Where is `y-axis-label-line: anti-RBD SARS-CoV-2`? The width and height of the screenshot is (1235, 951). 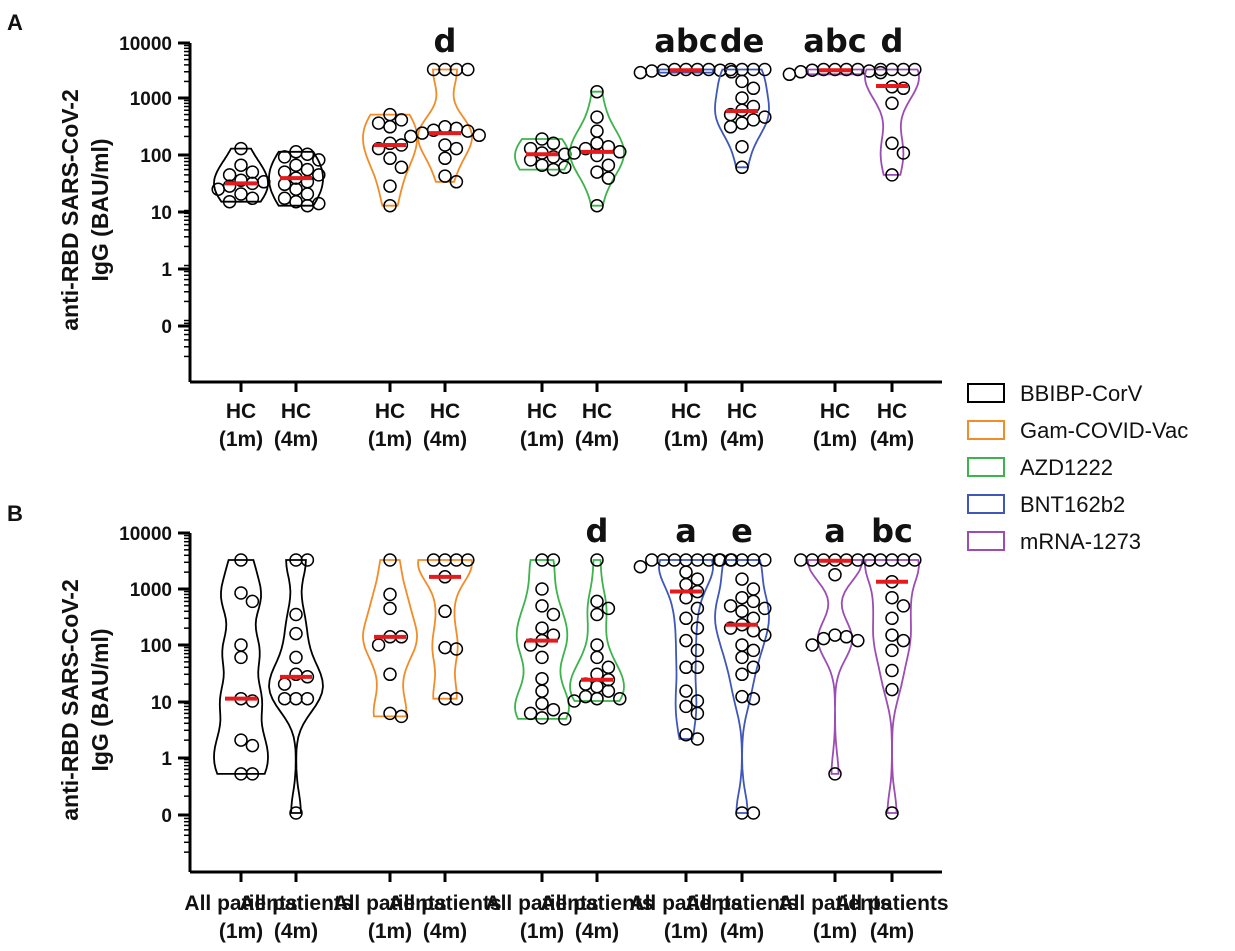 y-axis-label-line: anti-RBD SARS-CoV-2 is located at coordinates (70, 210).